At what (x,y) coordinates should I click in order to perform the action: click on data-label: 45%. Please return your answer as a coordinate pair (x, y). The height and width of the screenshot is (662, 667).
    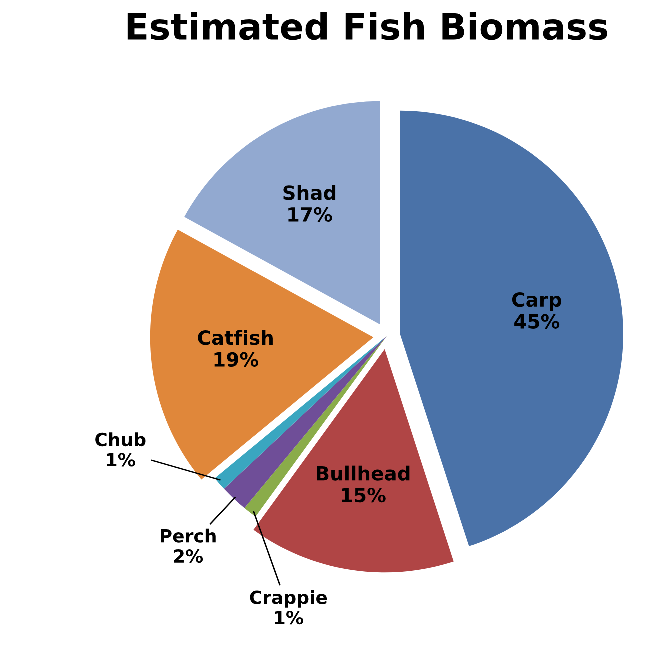
    Looking at the image, I should click on (537, 321).